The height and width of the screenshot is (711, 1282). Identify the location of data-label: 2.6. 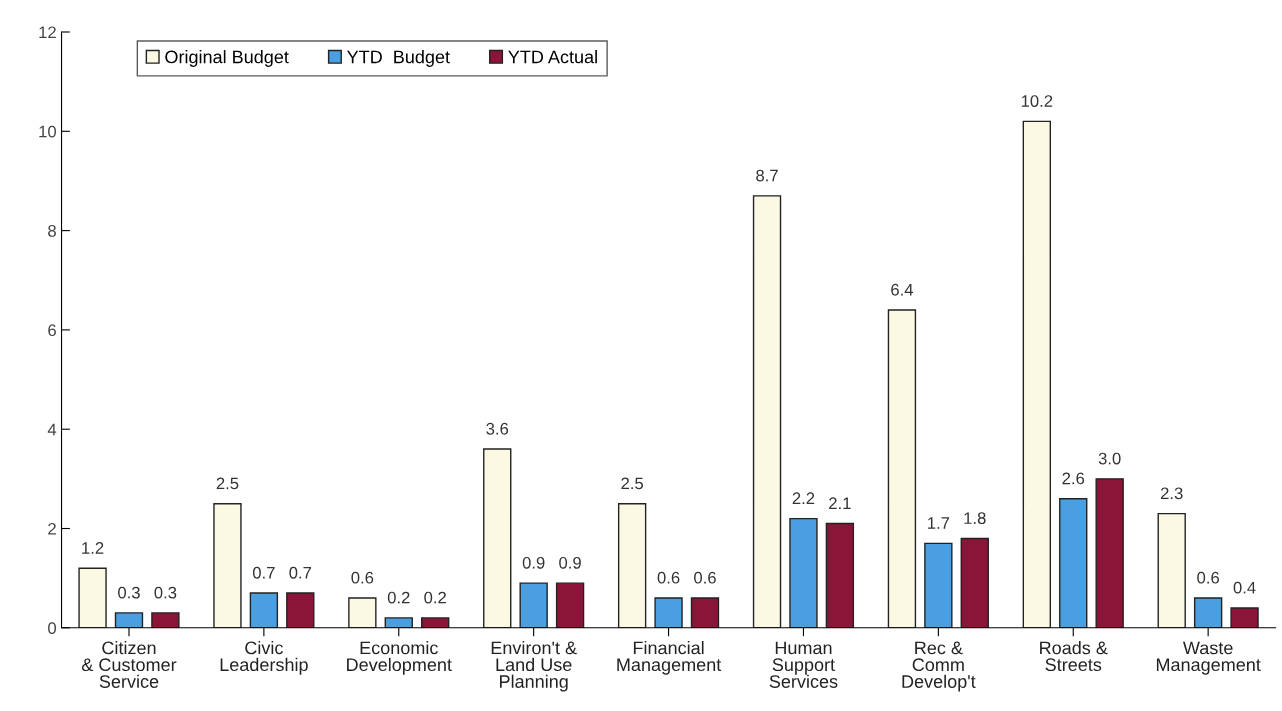
(1073, 478).